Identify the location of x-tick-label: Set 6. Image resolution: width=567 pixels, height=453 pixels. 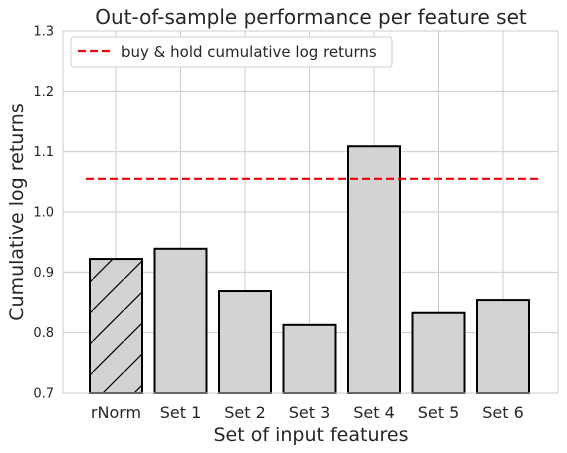
(503, 412).